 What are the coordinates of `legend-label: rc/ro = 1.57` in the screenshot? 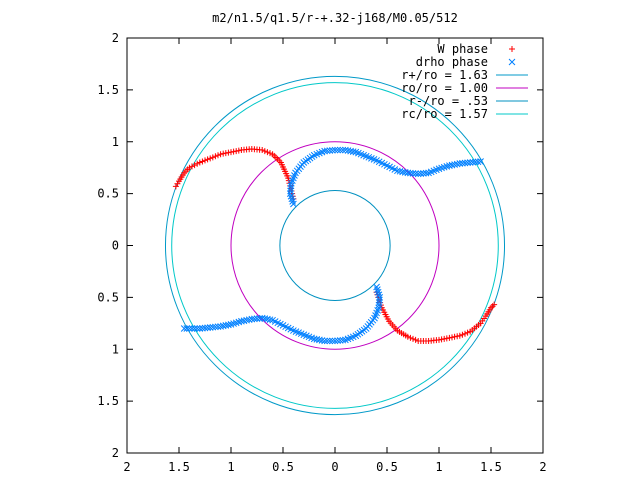 It's located at (444, 114).